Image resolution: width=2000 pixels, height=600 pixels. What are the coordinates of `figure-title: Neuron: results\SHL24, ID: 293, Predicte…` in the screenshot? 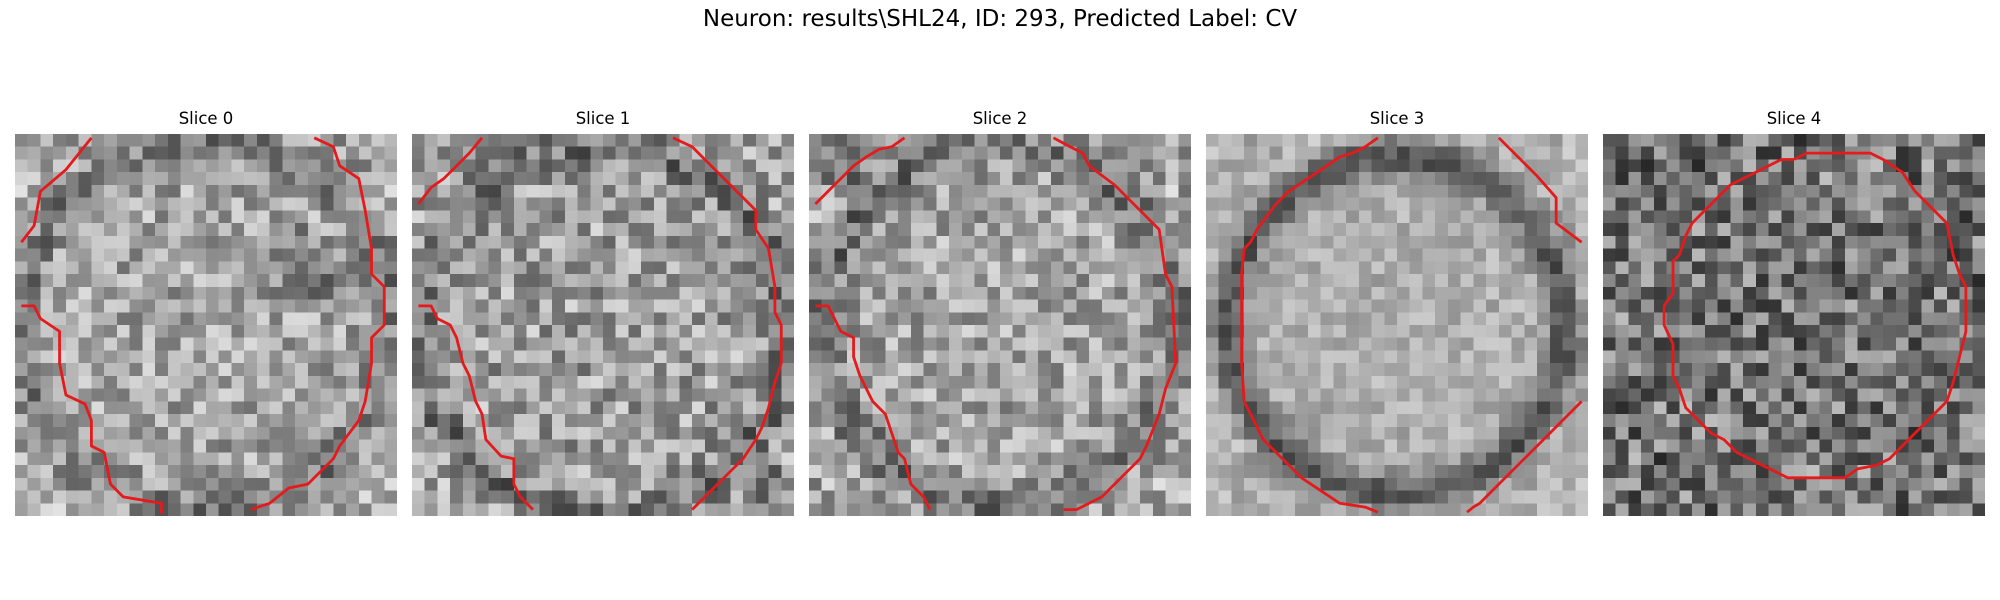 It's located at (1000, 19).